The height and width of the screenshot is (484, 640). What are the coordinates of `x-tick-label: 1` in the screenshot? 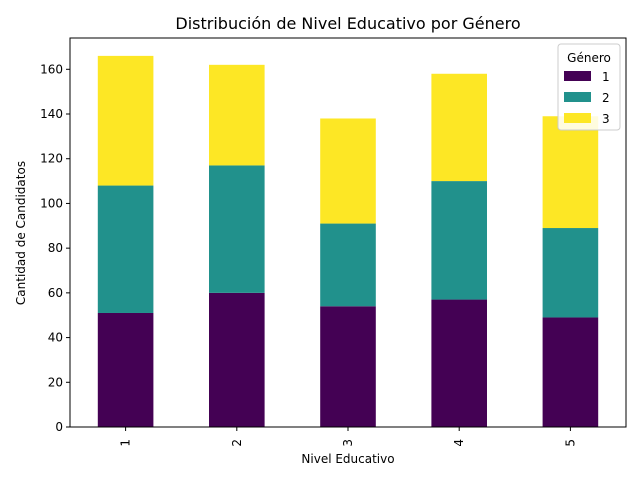 It's located at (126, 443).